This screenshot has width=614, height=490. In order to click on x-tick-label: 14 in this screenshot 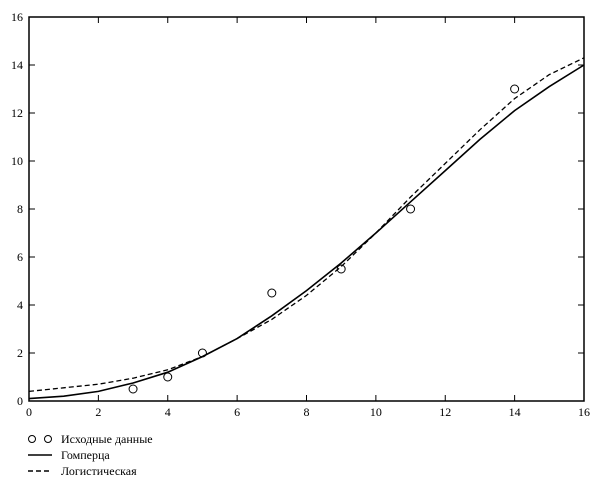, I will do `click(515, 412)`.